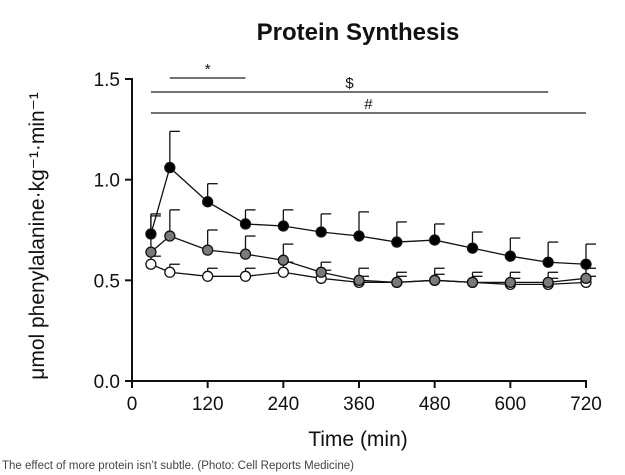 This screenshot has width=625, height=475. Describe the element at coordinates (107, 181) in the screenshot. I see `y-tick-label: 1.0` at that location.